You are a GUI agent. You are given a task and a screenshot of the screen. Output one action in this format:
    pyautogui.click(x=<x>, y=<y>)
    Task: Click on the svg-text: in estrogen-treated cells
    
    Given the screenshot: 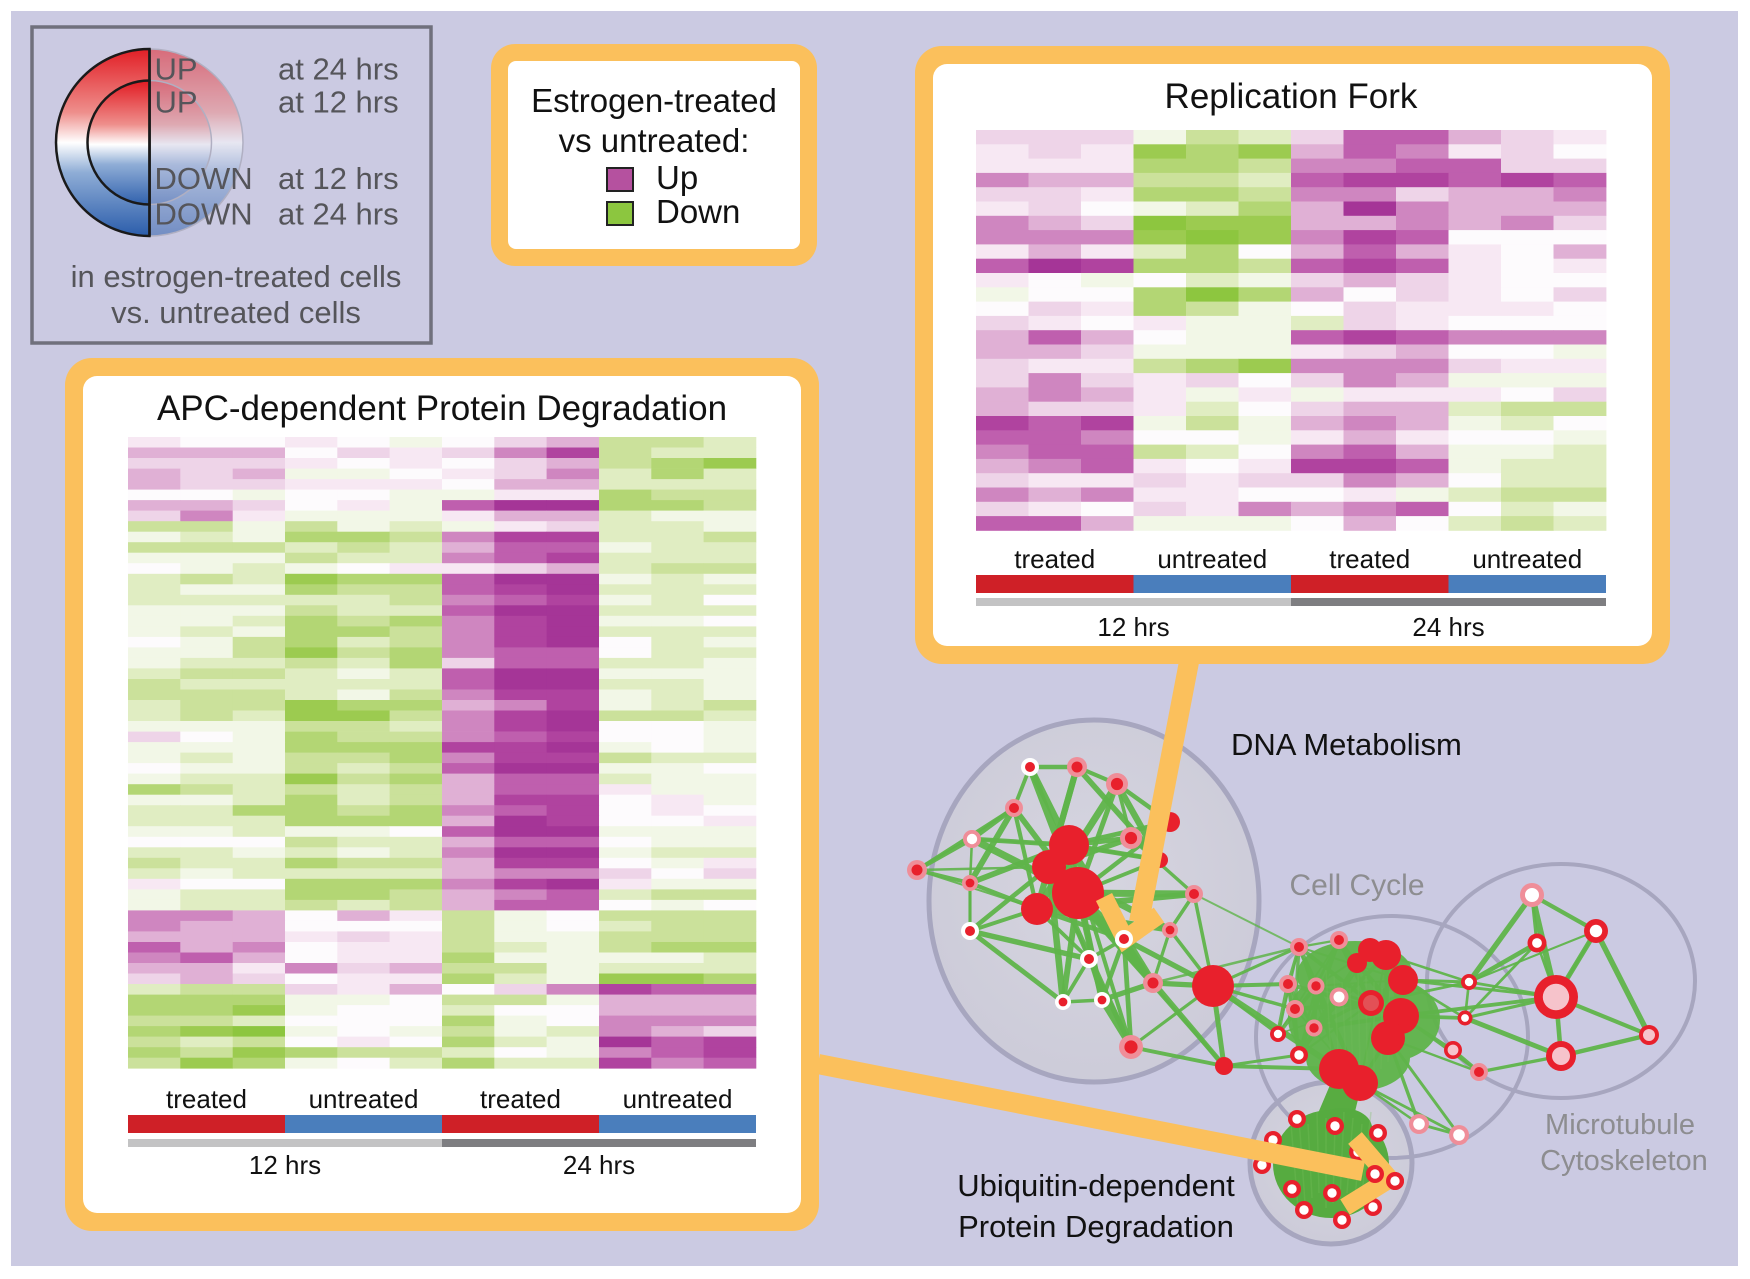 What is the action you would take?
    pyautogui.click(x=236, y=276)
    